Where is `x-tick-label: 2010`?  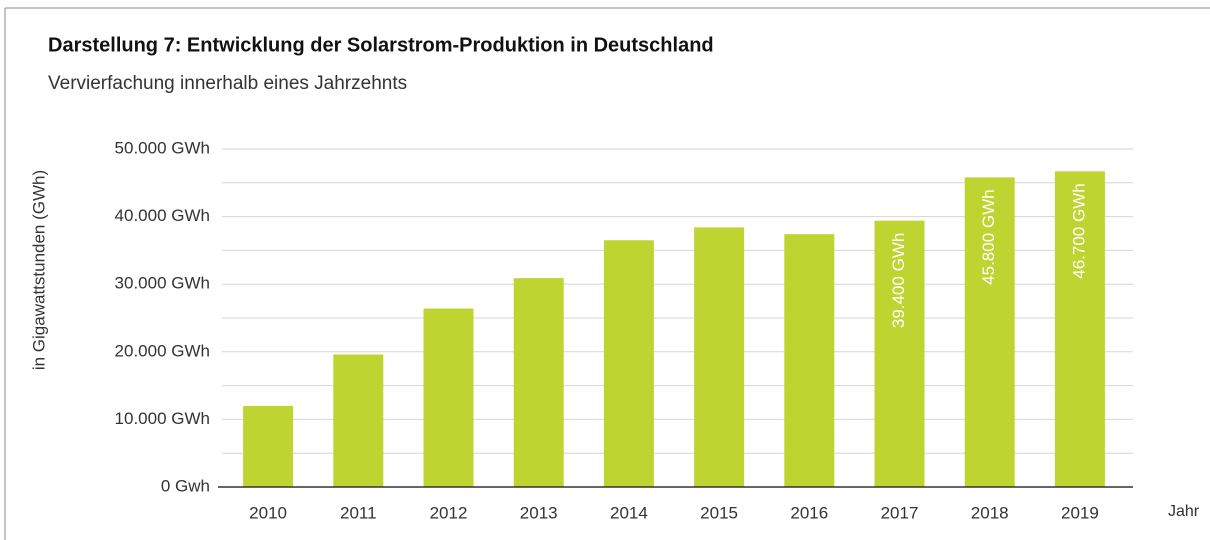
x-tick-label: 2010 is located at coordinates (268, 512).